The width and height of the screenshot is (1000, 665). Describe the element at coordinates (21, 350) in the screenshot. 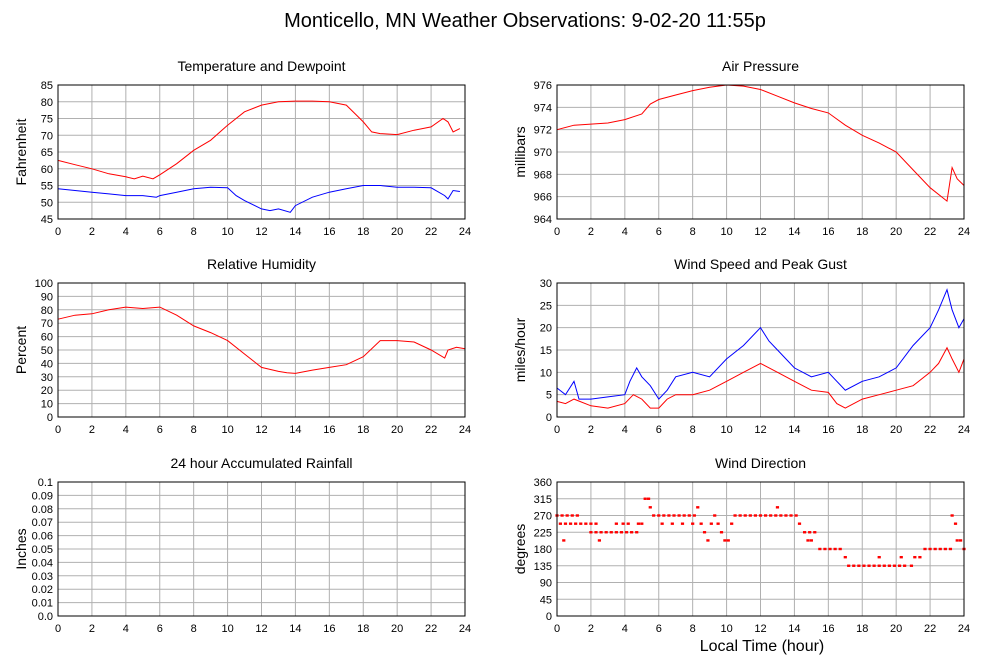

I see `y-axis-label: Percent` at that location.